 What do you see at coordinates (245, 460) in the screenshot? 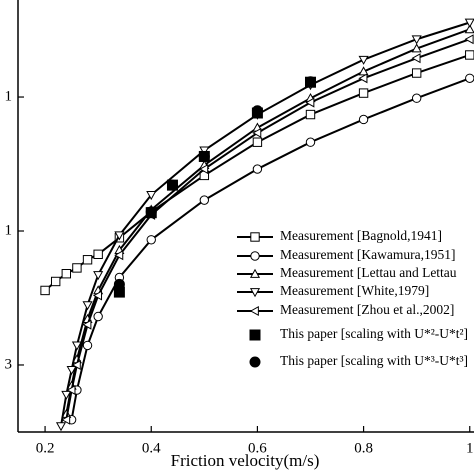
I see `x-axis-label: Friction velocity(m/s)` at bounding box center [245, 460].